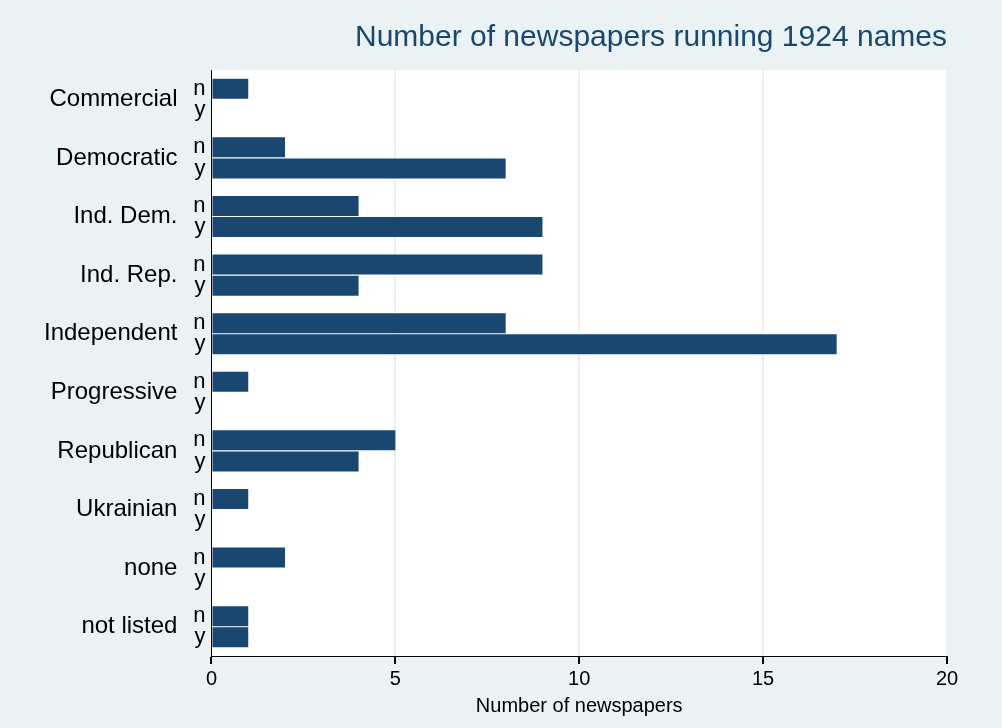  What do you see at coordinates (129, 273) in the screenshot?
I see `y-tick-label: Ind. Rep.` at bounding box center [129, 273].